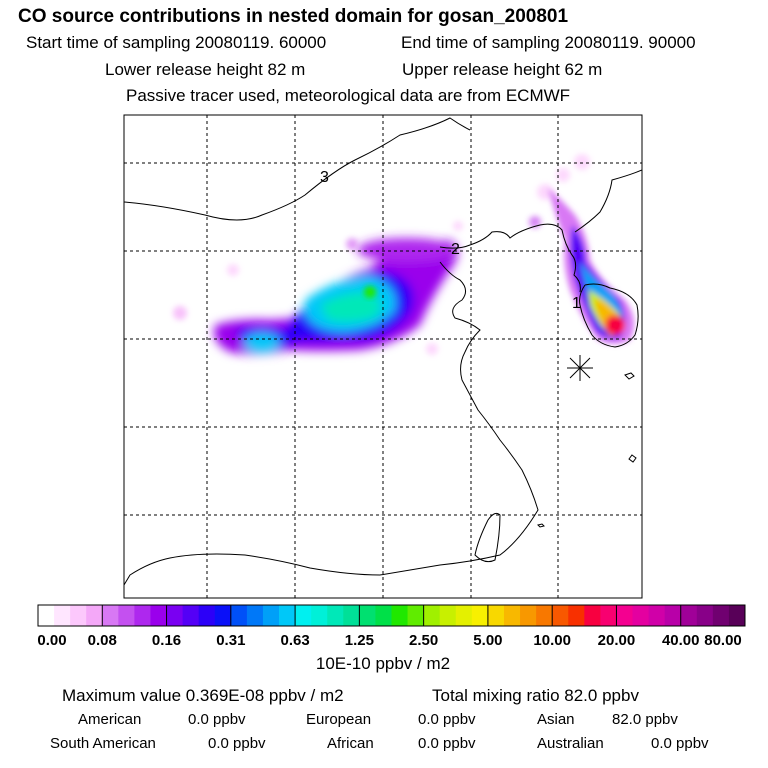 The height and width of the screenshot is (768, 768). Describe the element at coordinates (205, 69) in the screenshot. I see `lower-release-height: Lower release height 82 m` at that location.